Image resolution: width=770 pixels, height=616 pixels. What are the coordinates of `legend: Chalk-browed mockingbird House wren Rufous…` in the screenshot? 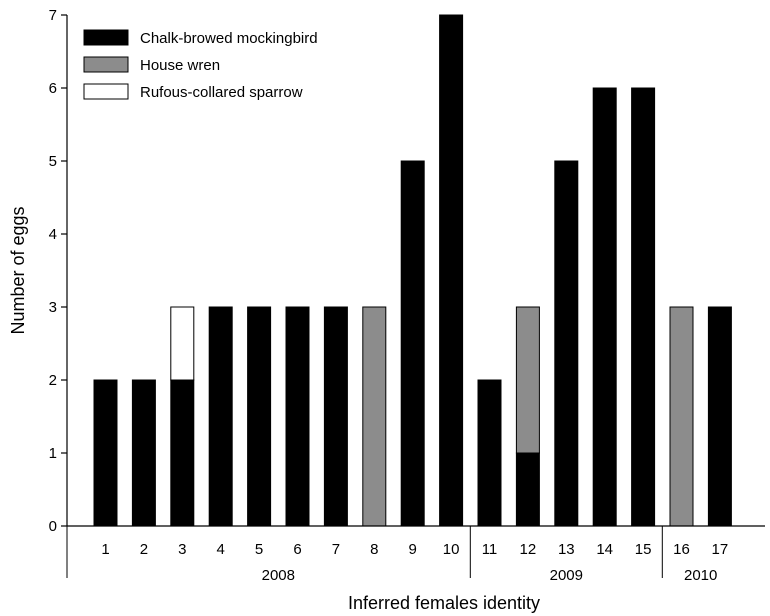 It's located at (200, 65).